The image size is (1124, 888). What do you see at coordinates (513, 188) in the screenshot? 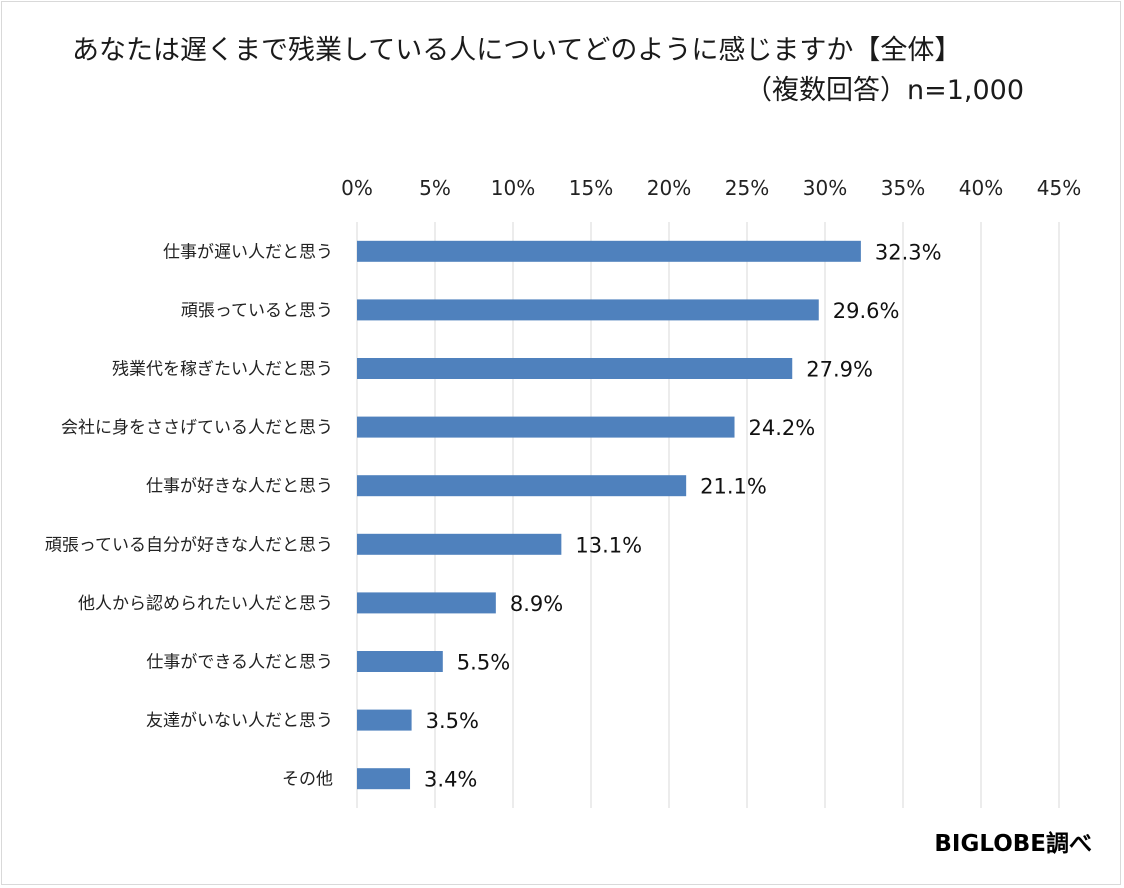
I see `x-tick-label: 10%` at bounding box center [513, 188].